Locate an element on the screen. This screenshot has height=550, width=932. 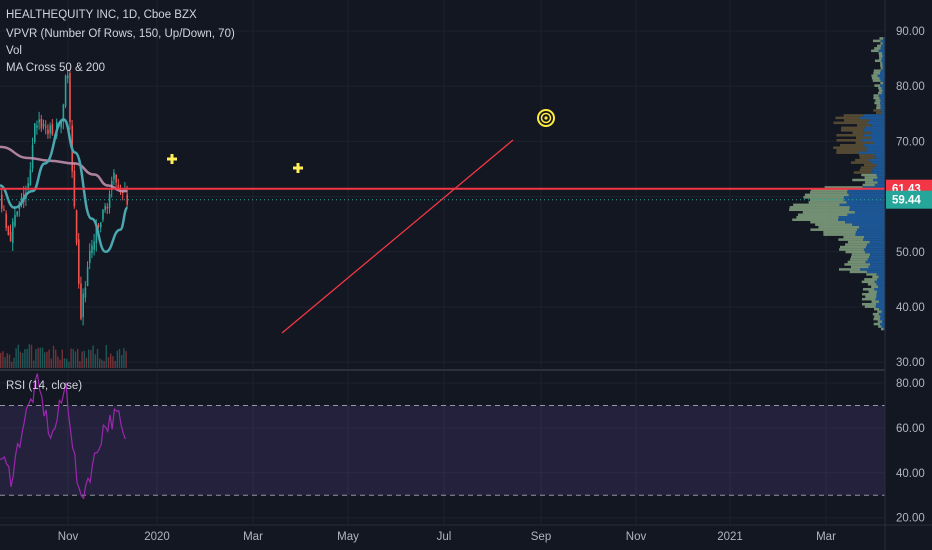
rsi-legend: RSI (14, close) is located at coordinates (44, 386).